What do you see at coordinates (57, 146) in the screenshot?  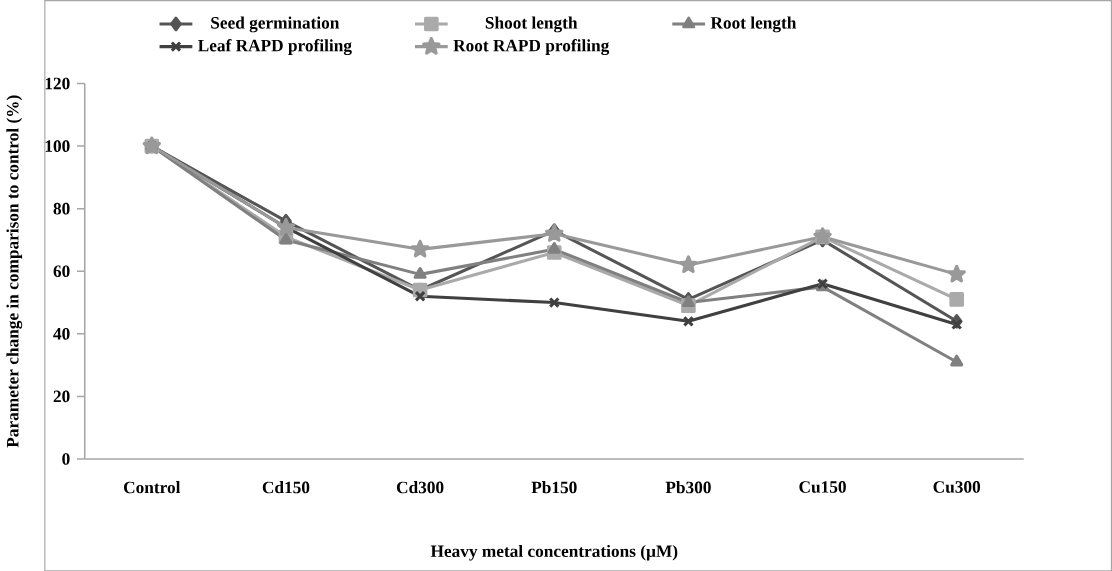 I see `y-tick-label: 100` at bounding box center [57, 146].